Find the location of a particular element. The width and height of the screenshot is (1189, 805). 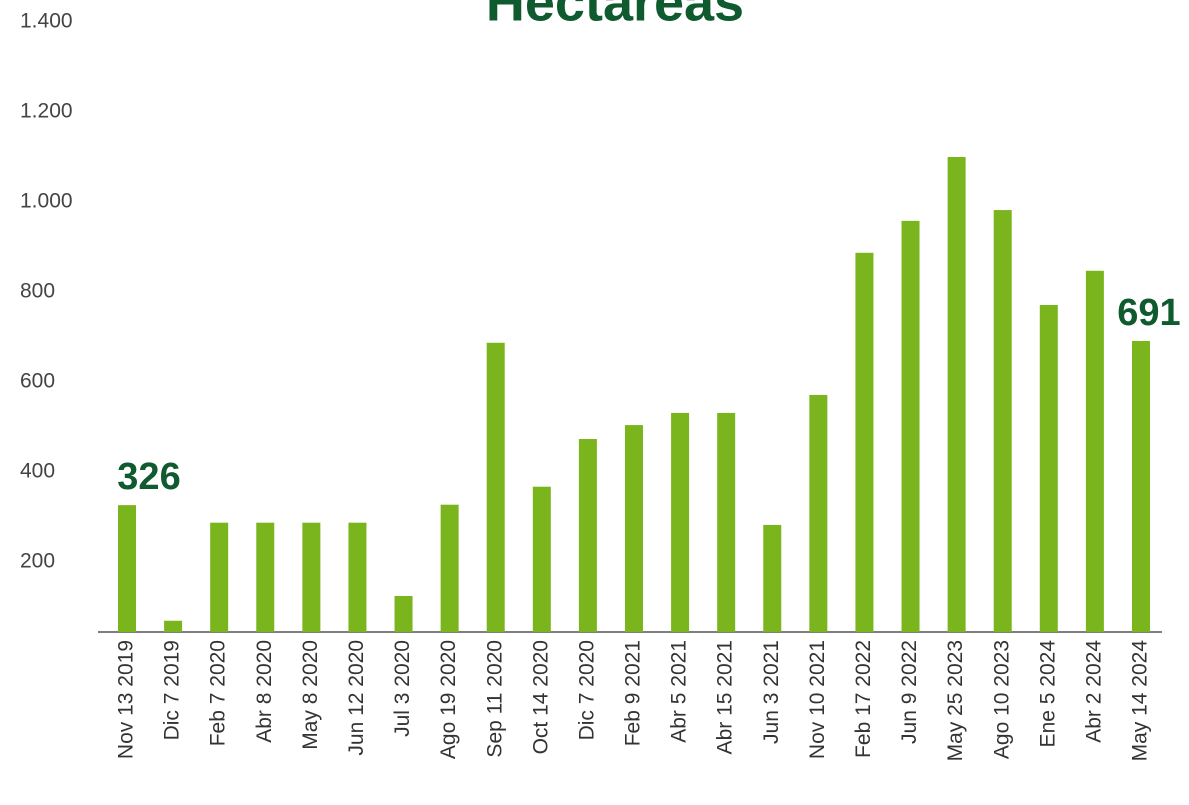

x-tick-label: Ago 10 2023 is located at coordinates (1001, 699).